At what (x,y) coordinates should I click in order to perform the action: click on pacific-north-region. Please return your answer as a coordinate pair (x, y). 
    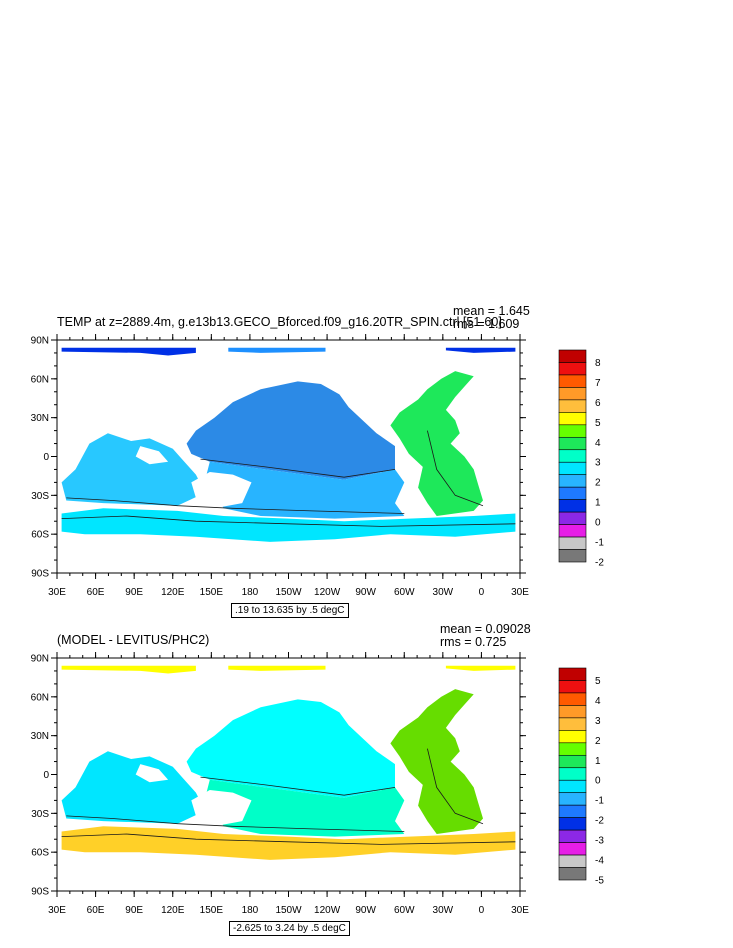
    Looking at the image, I should click on (290, 748).